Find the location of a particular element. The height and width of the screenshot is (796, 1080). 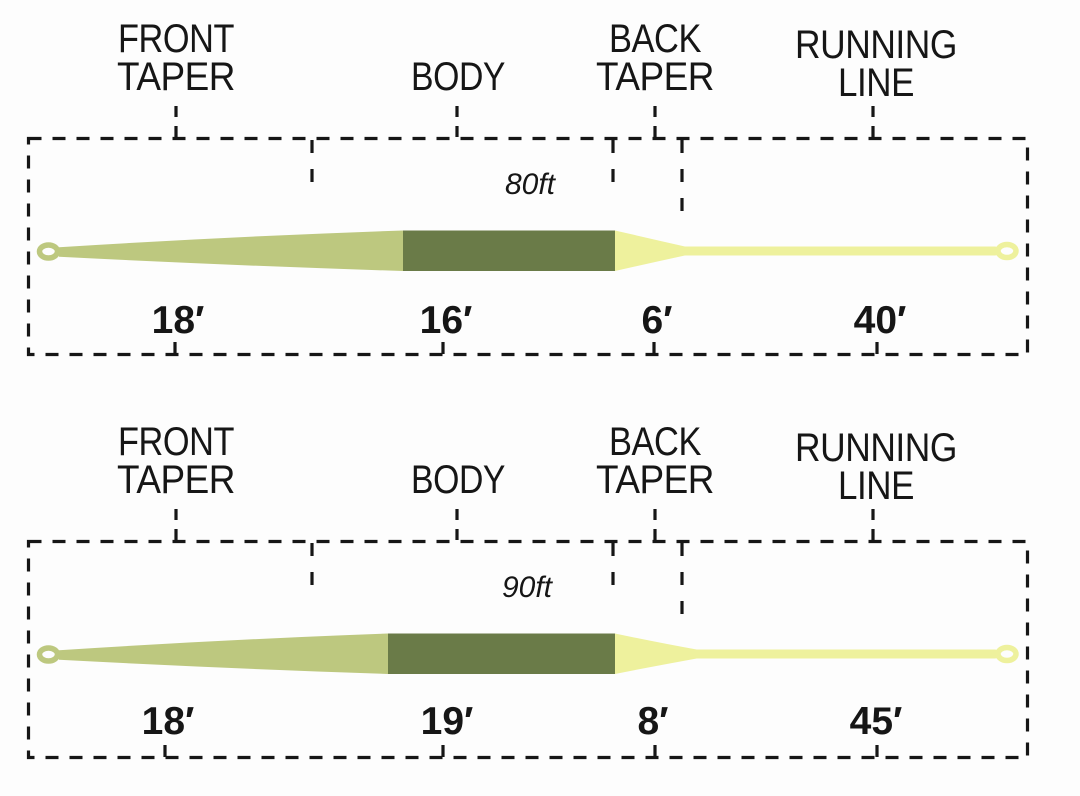

running-line-length: 45′ is located at coordinates (876, 721).